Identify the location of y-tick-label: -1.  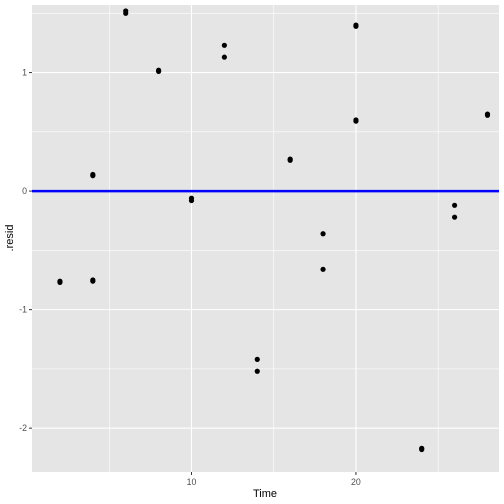
(23, 310).